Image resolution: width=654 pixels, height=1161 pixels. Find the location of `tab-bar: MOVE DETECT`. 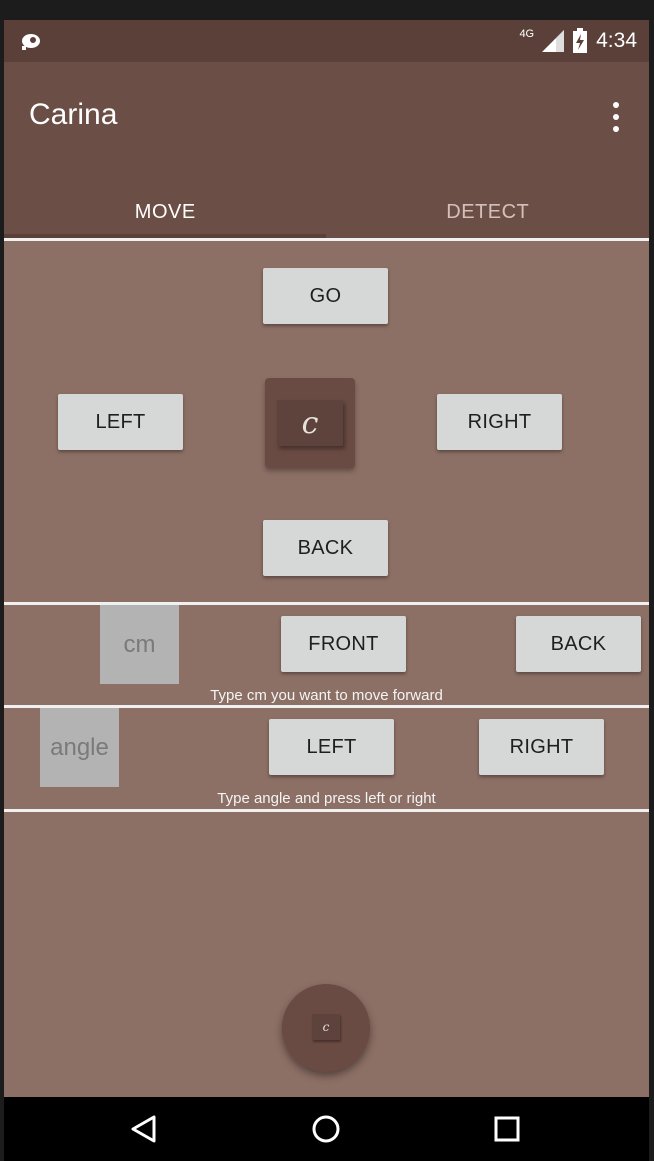

tab-bar: MOVE DETECT is located at coordinates (326, 212).